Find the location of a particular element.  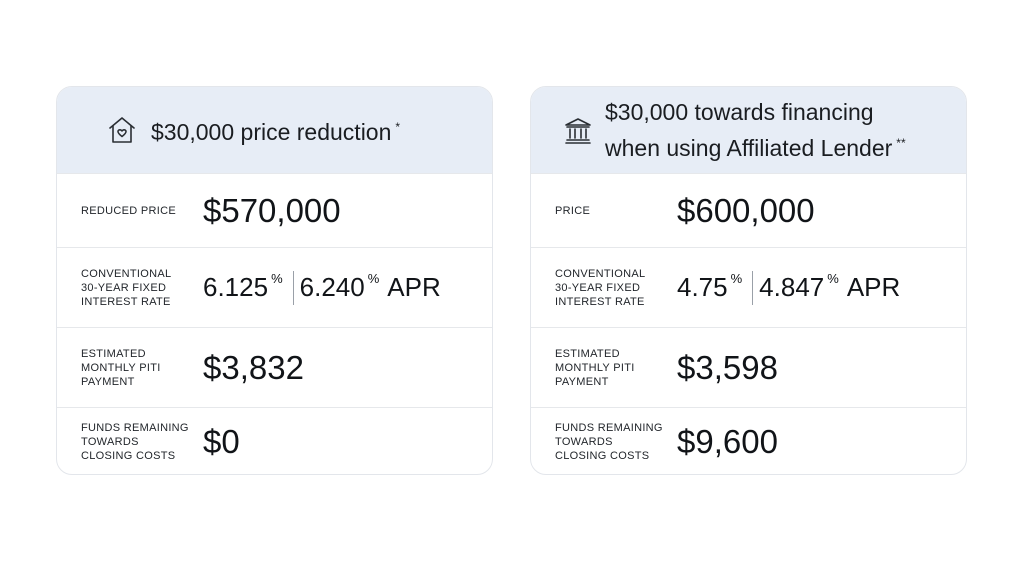

house-heart-icon is located at coordinates (122, 130).